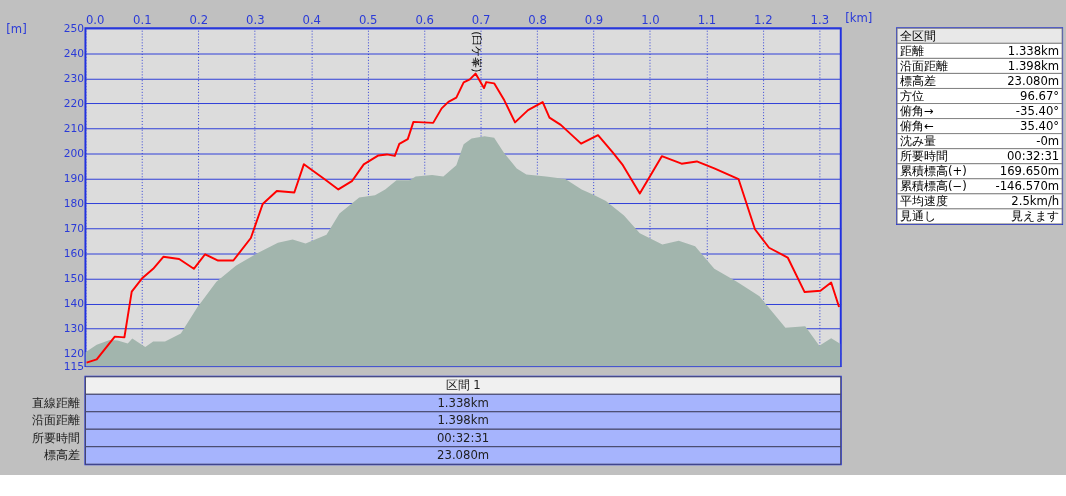 The image size is (1066, 496). I want to click on text: 見えます, so click(1035, 216).